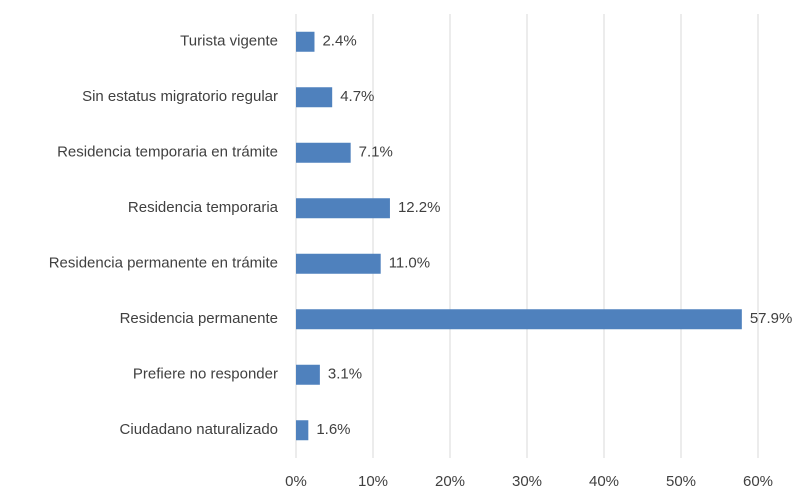 Image resolution: width=803 pixels, height=489 pixels. I want to click on data-label: 12.2%, so click(419, 207).